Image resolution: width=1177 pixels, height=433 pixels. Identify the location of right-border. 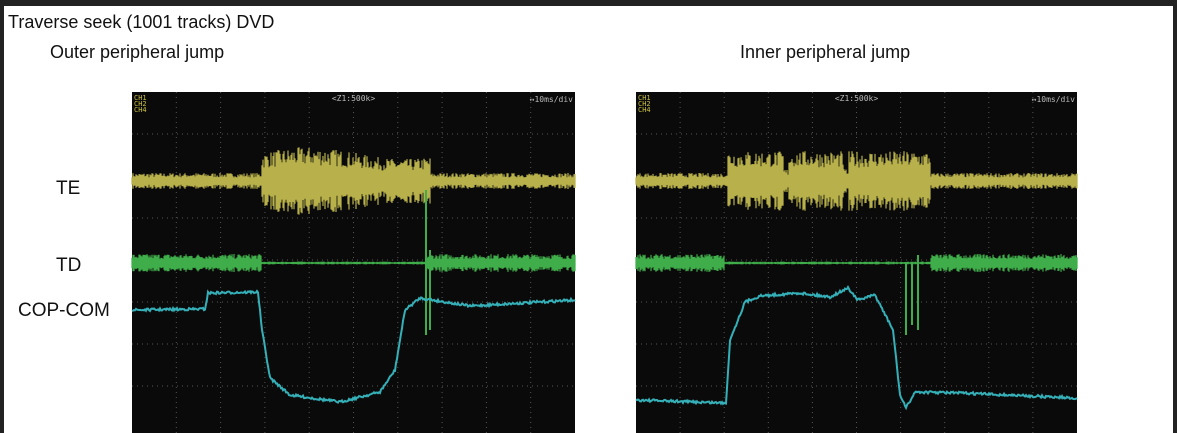
(1175, 216).